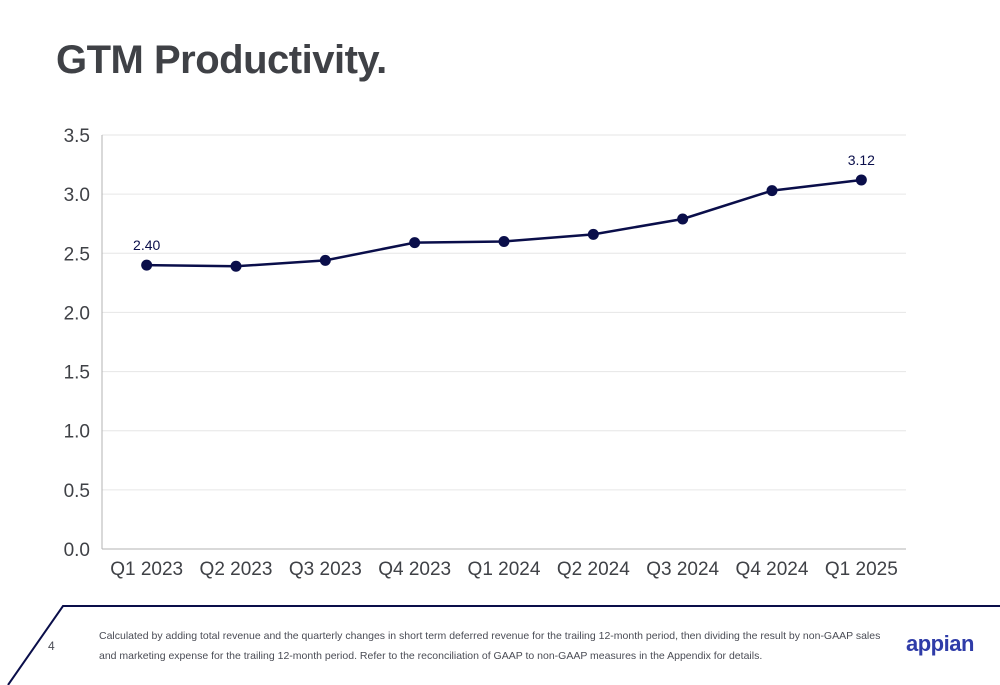 Image resolution: width=1000 pixels, height=685 pixels. Describe the element at coordinates (146, 245) in the screenshot. I see `data-label: 2.40` at that location.